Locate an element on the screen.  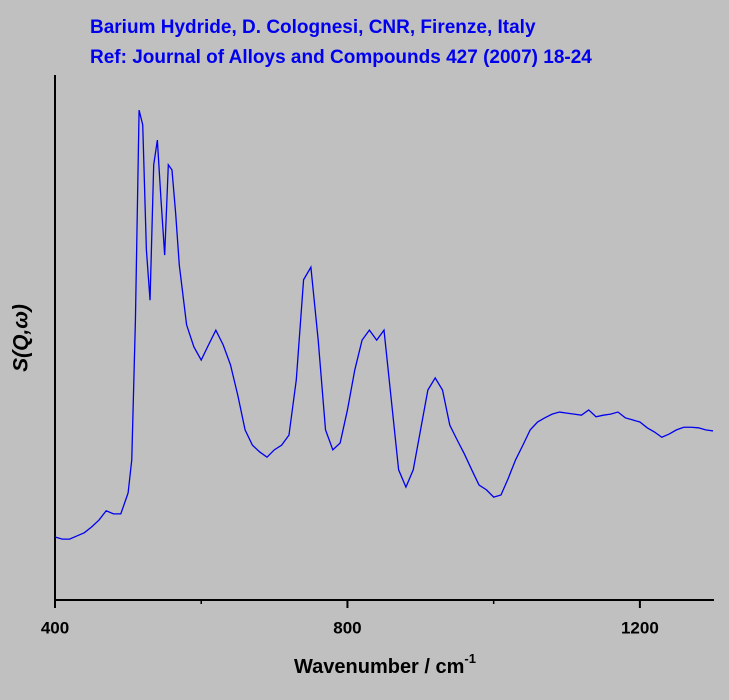
x-tick-label: 800 is located at coordinates (347, 627).